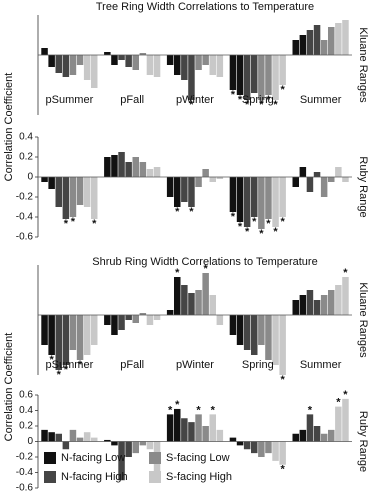 The height and width of the screenshot is (500, 372). I want to click on x-tick-label: Spring, so click(258, 365).